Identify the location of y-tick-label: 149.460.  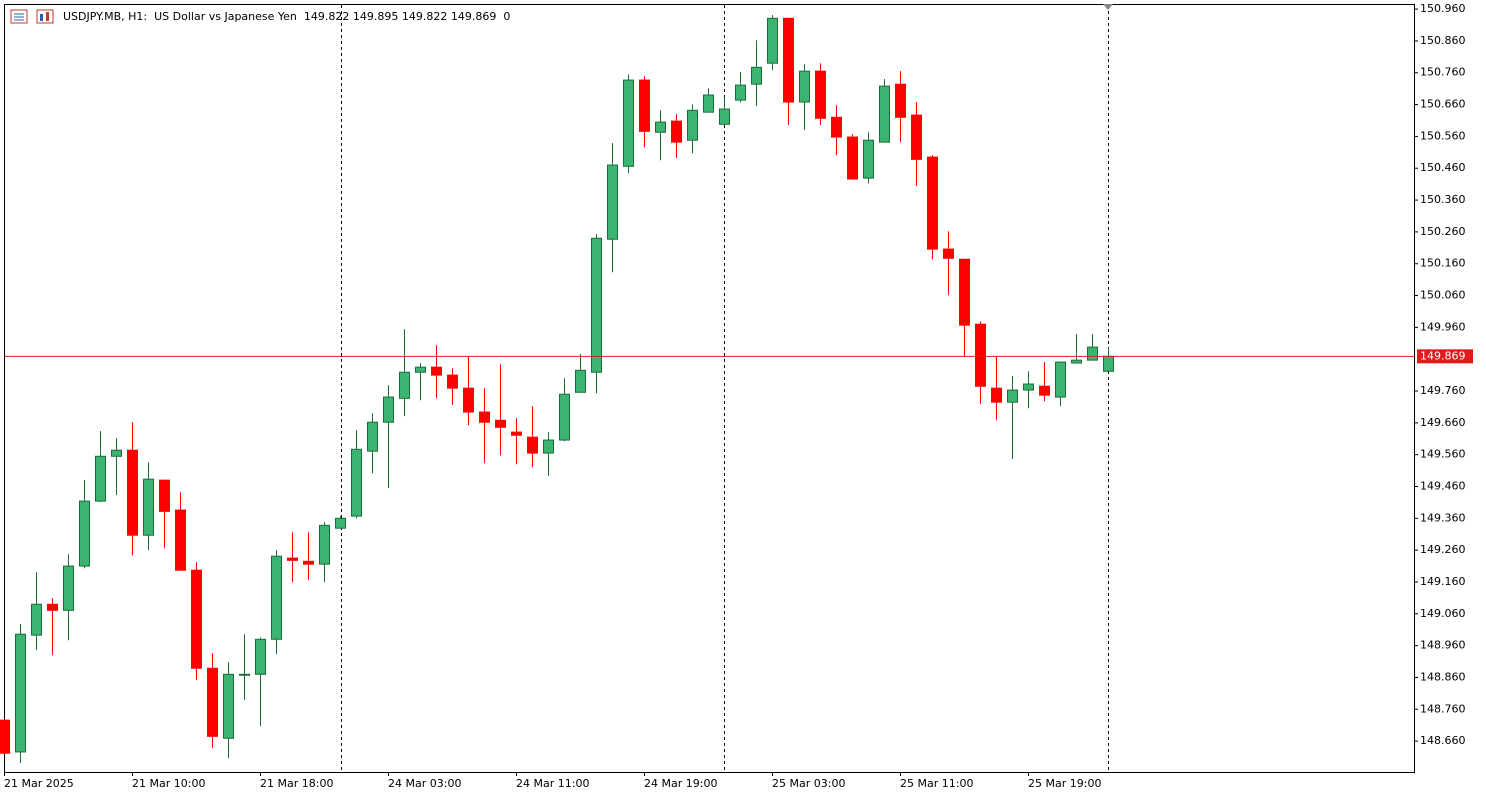
(1443, 486).